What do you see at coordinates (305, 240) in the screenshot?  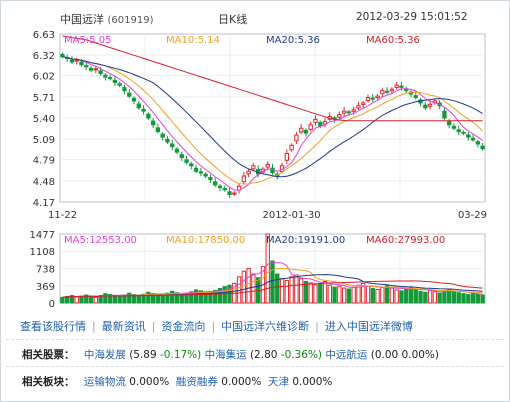 I see `volume-legend-item: MA20:19191.00` at bounding box center [305, 240].